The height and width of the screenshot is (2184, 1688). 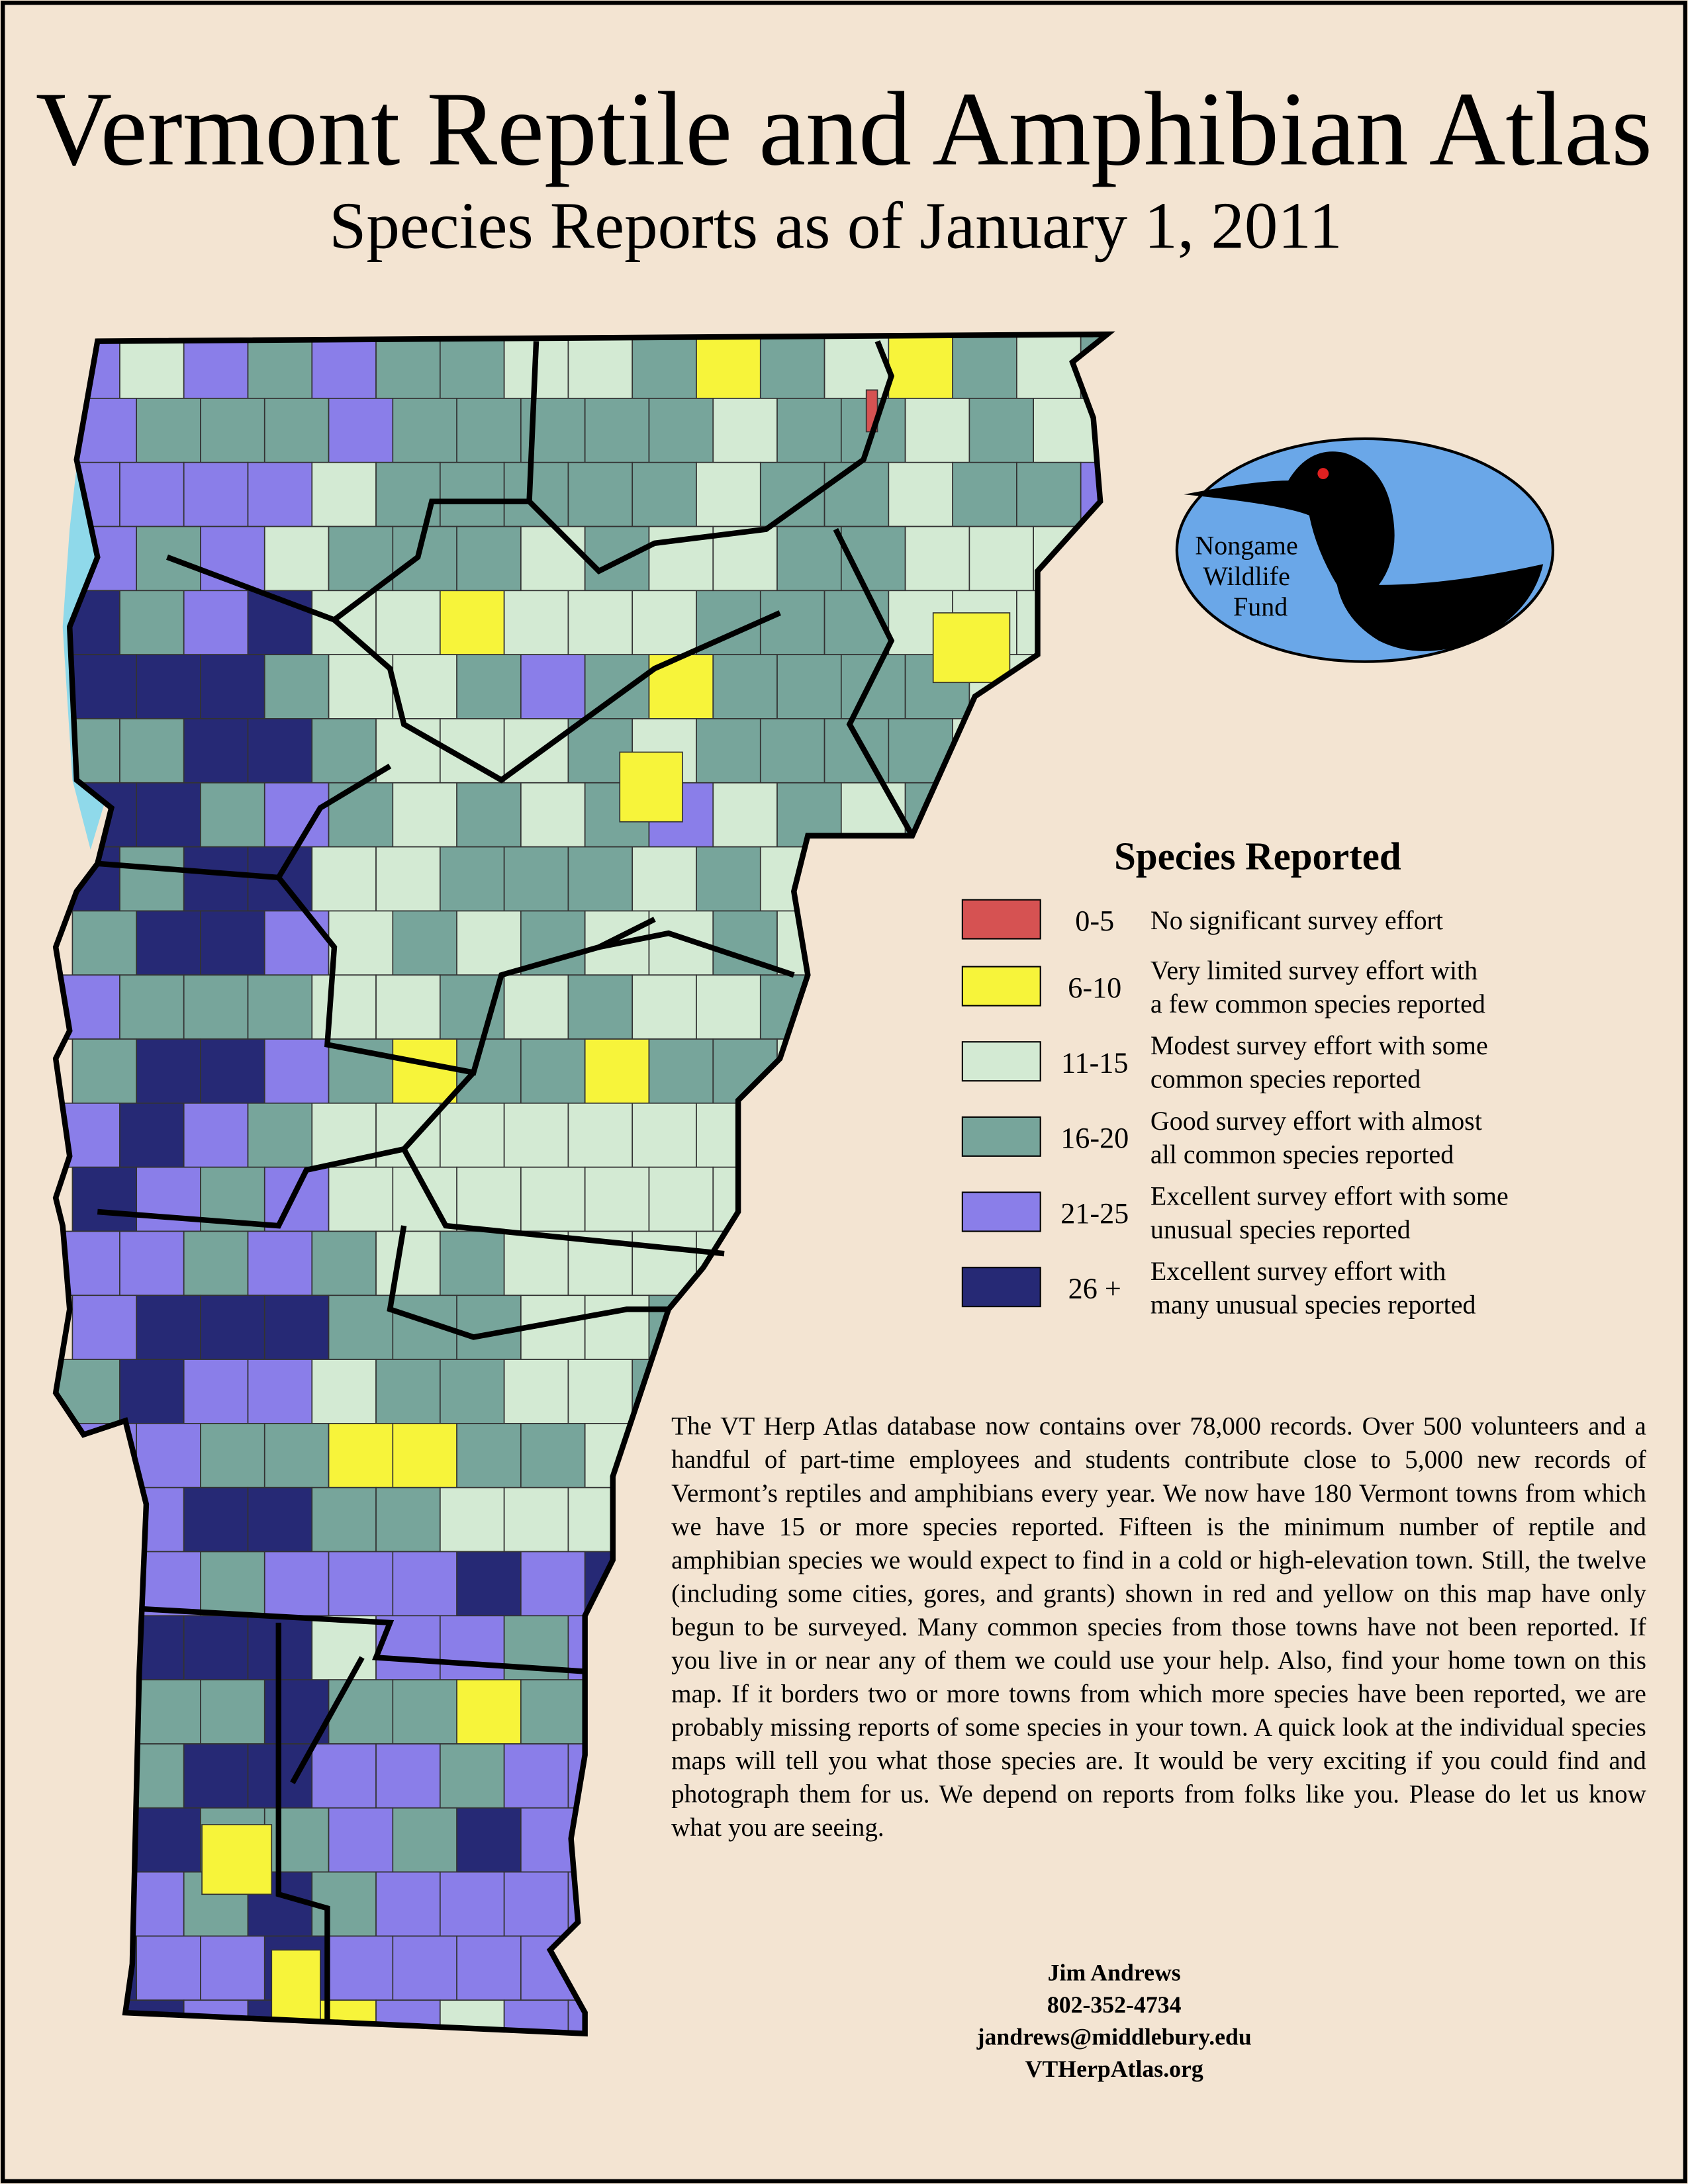 What do you see at coordinates (1094, 988) in the screenshot?
I see `legend-range: 6-10` at bounding box center [1094, 988].